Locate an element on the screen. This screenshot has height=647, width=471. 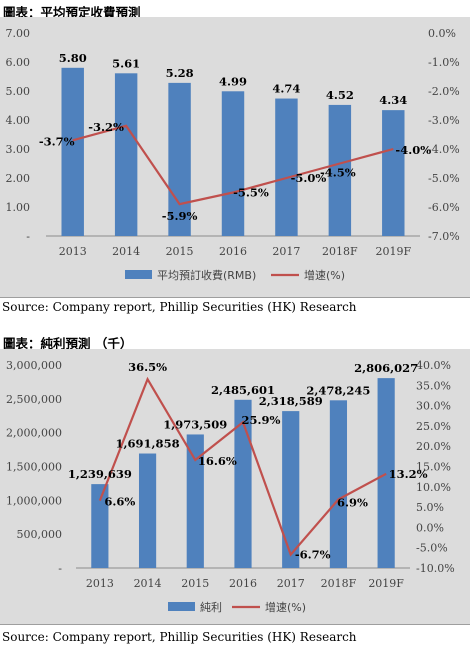
chart-1-x-tick-label: 2019F is located at coordinates (393, 251).